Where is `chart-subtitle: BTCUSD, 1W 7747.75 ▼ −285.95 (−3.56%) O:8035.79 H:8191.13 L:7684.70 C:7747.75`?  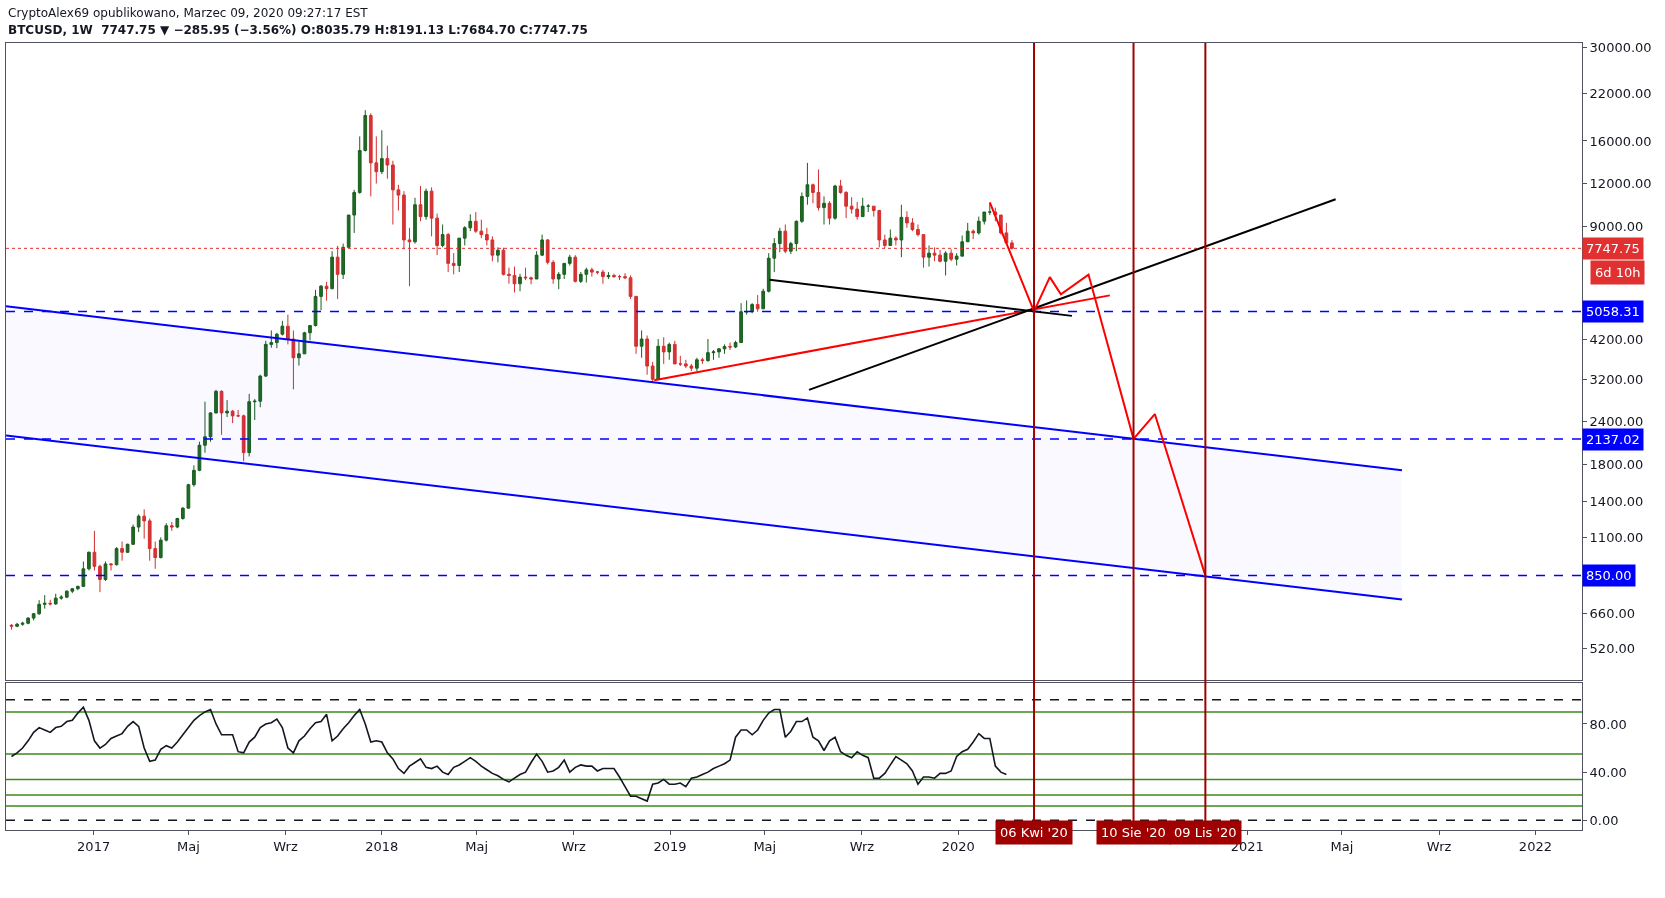
chart-subtitle: BTCUSD, 1W 7747.75 ▼ −285.95 (−3.56%) O:8035.79 H:8191.13 L:7684.70 C:7747.75 is located at coordinates (298, 30).